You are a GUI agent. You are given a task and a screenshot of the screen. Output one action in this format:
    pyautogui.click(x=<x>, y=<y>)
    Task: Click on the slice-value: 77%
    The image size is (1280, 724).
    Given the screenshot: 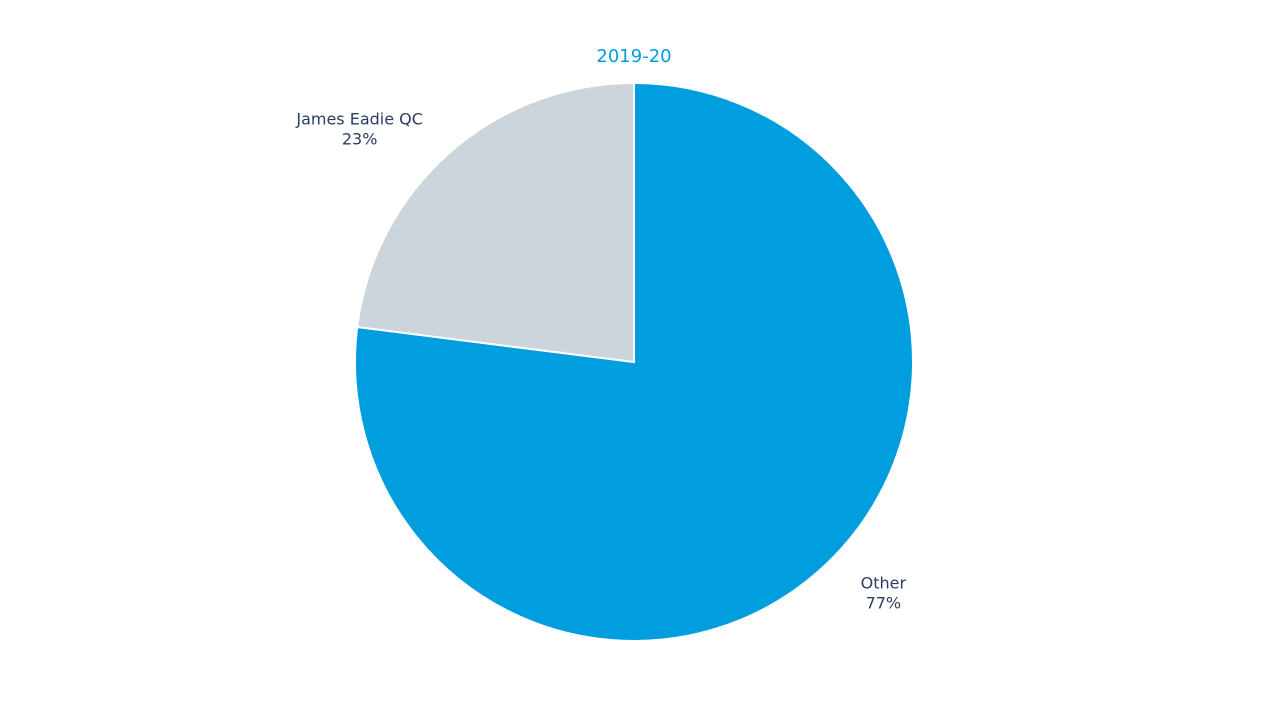 What is the action you would take?
    pyautogui.click(x=884, y=602)
    